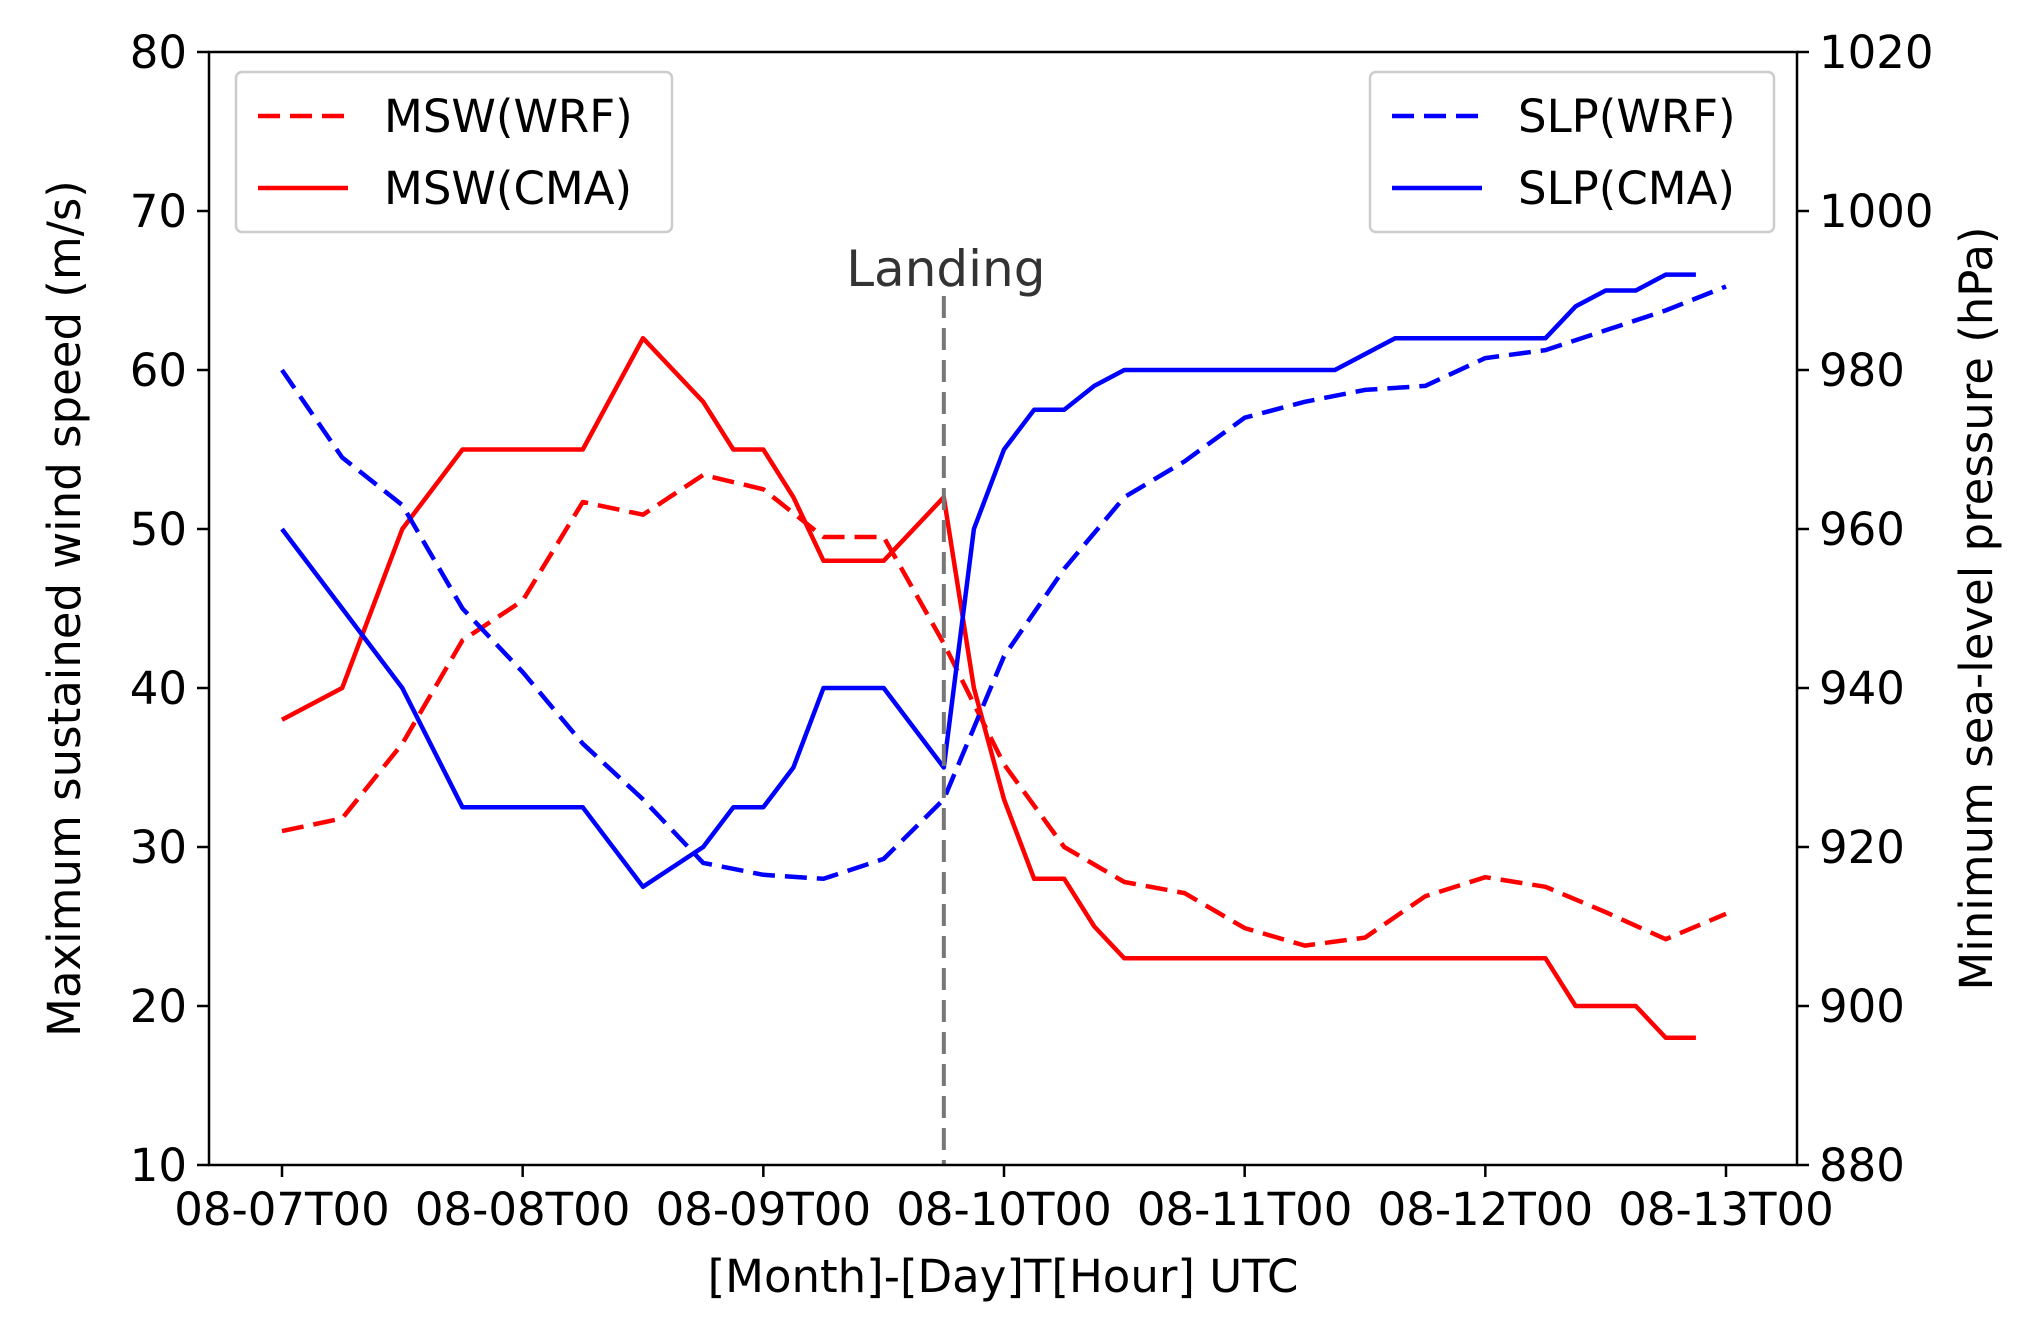 This screenshot has width=2028, height=1328. What do you see at coordinates (1003, 1276) in the screenshot?
I see `x-axis-title: [Month]-[Day]T[Hour] UTC` at bounding box center [1003, 1276].